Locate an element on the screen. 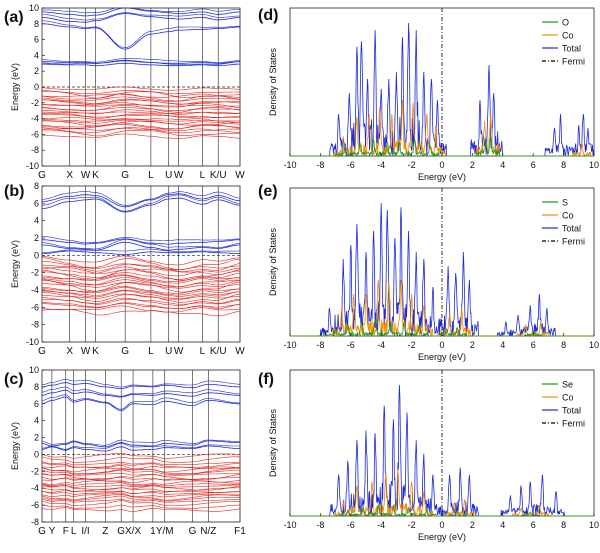  legend-label: Fermi is located at coordinates (573, 424).